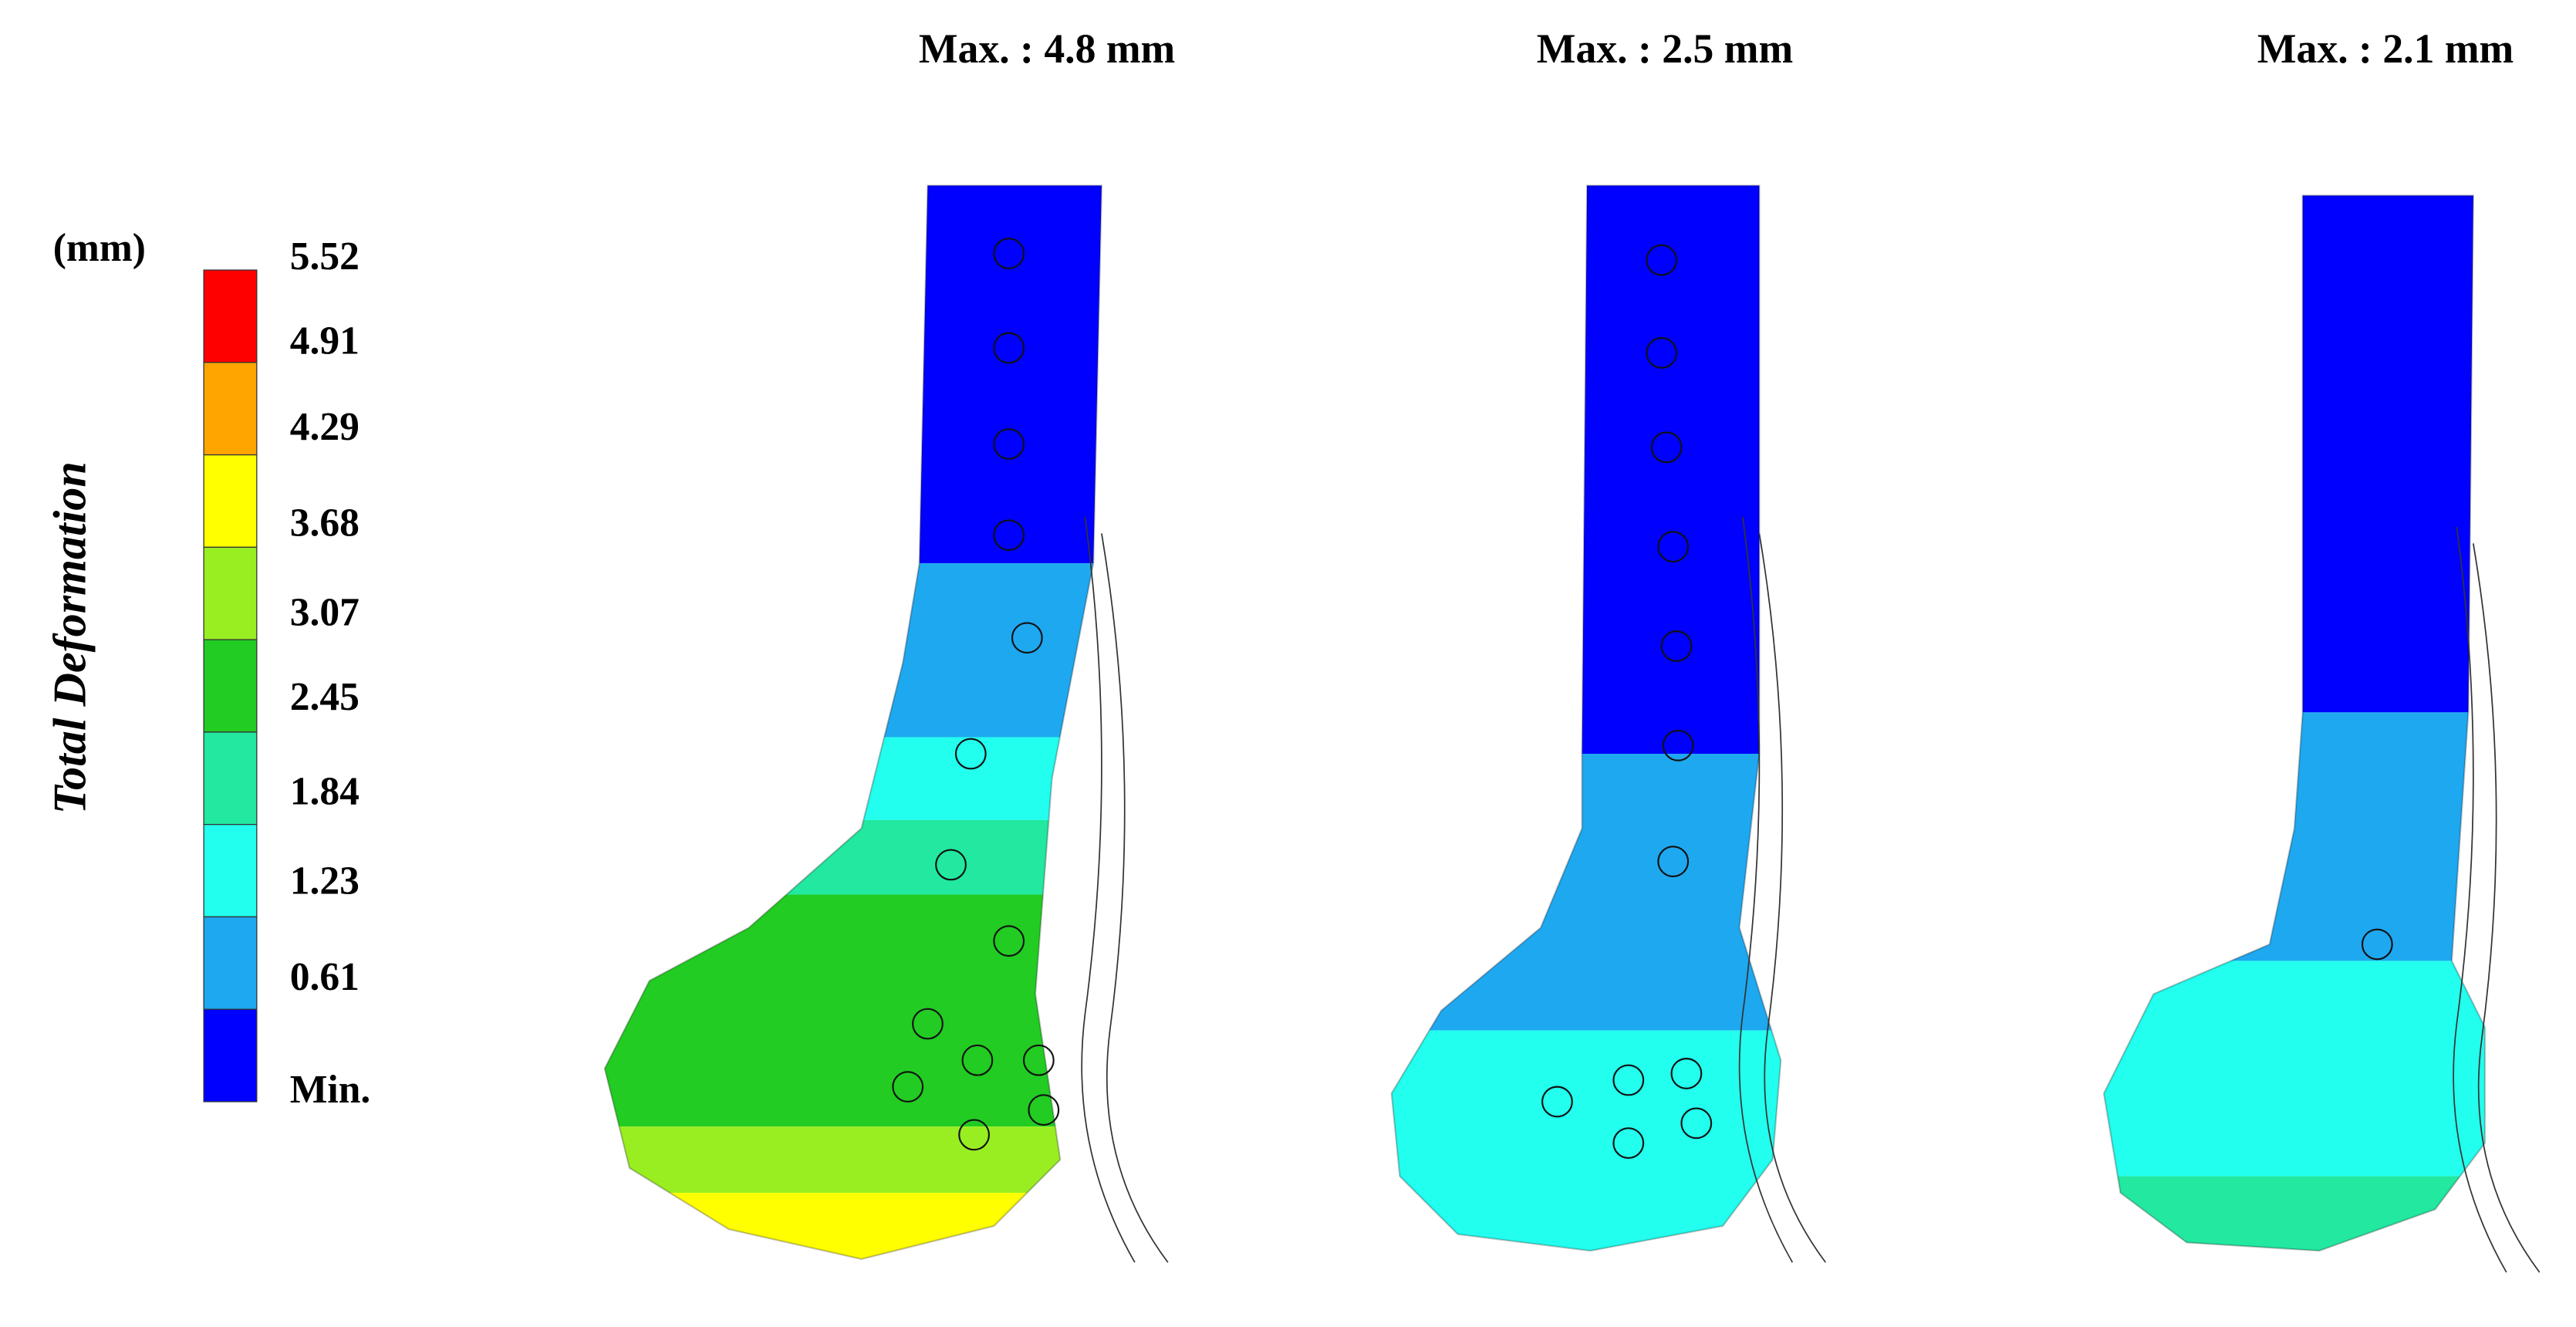 The width and height of the screenshot is (2576, 1327). I want to click on panel-title: Max. : 2.5 mm, so click(1665, 48).